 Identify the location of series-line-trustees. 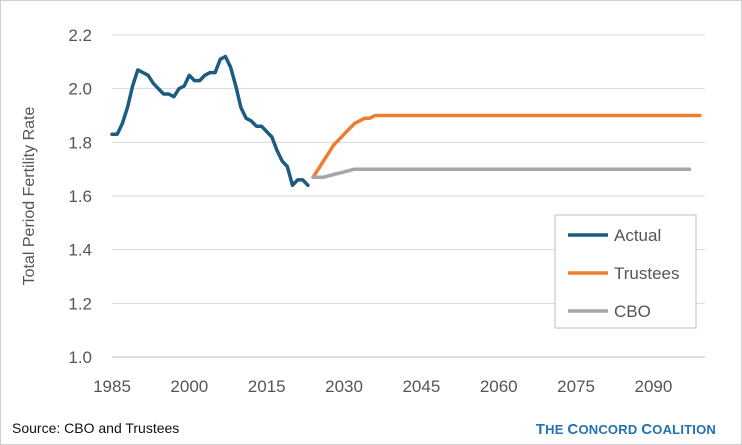
(506, 146).